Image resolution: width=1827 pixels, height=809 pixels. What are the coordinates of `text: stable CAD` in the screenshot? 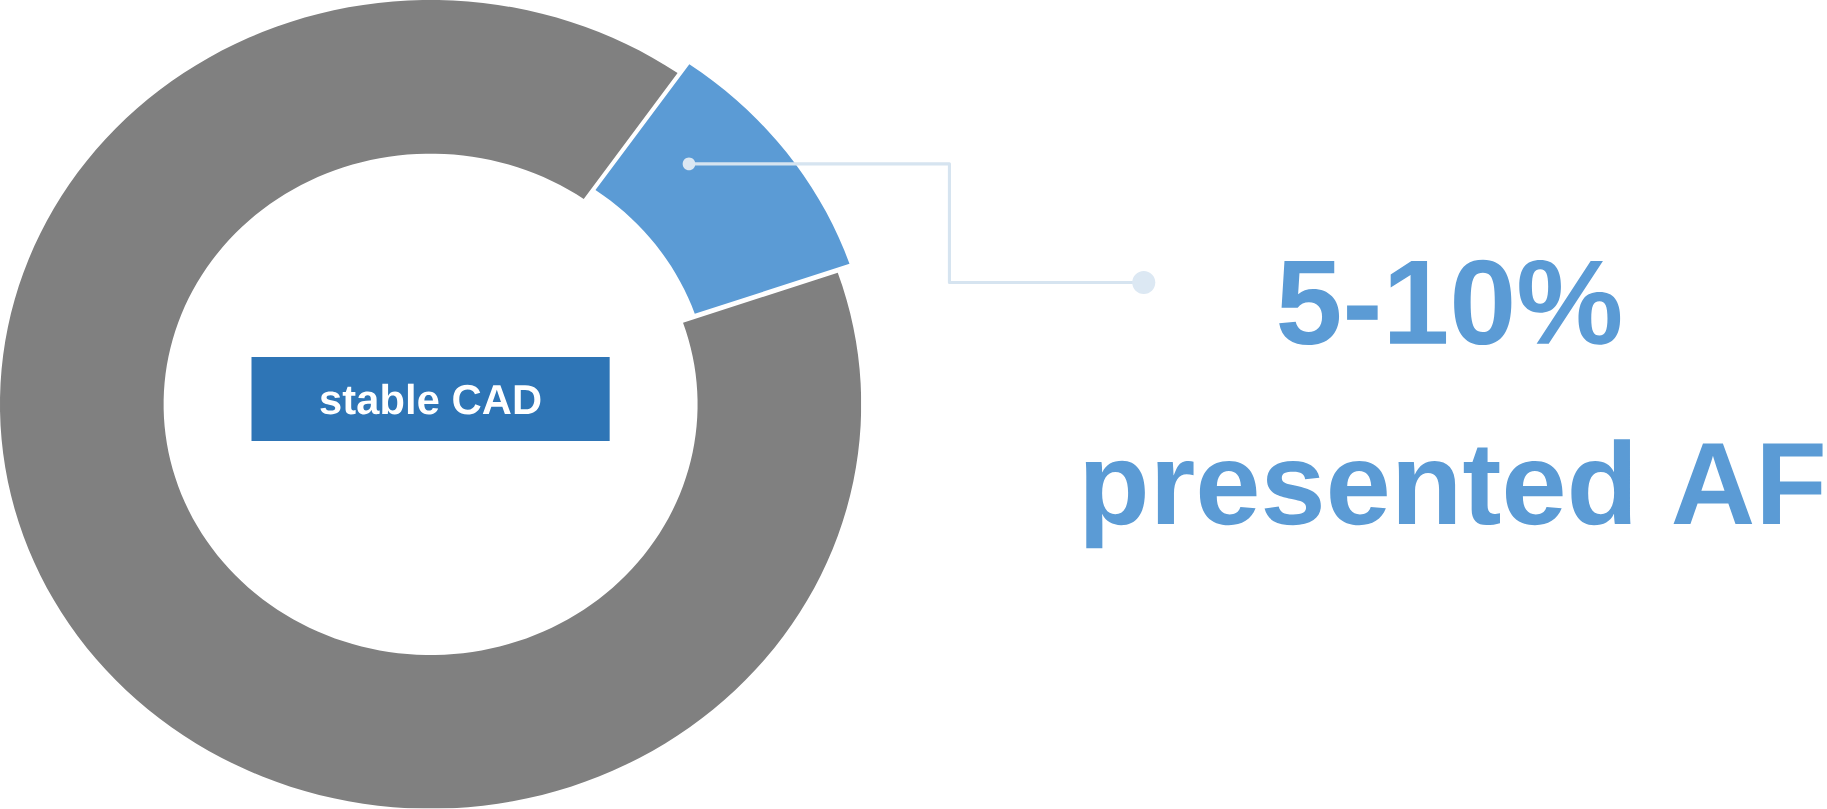 It's located at (430, 399).